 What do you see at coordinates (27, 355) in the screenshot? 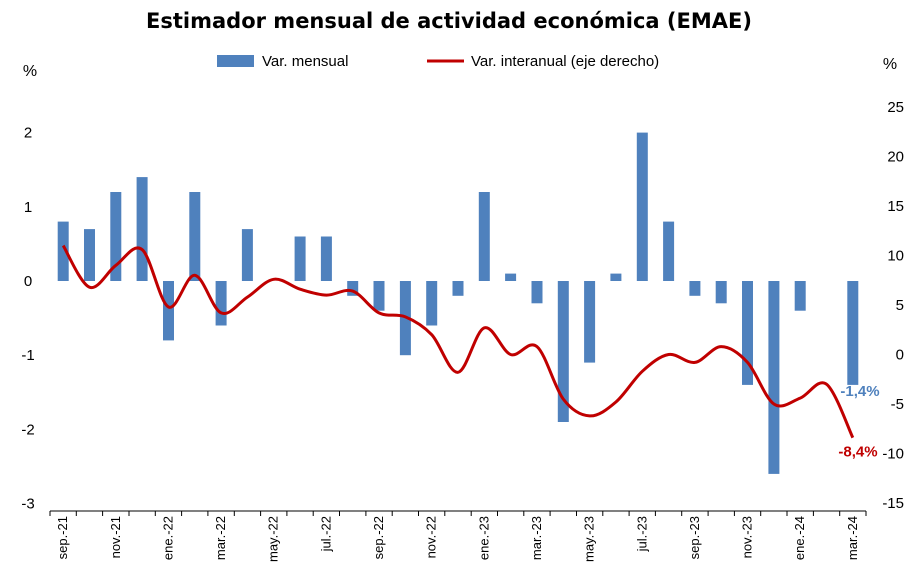
I see `left-tick-label: -1` at bounding box center [27, 355].